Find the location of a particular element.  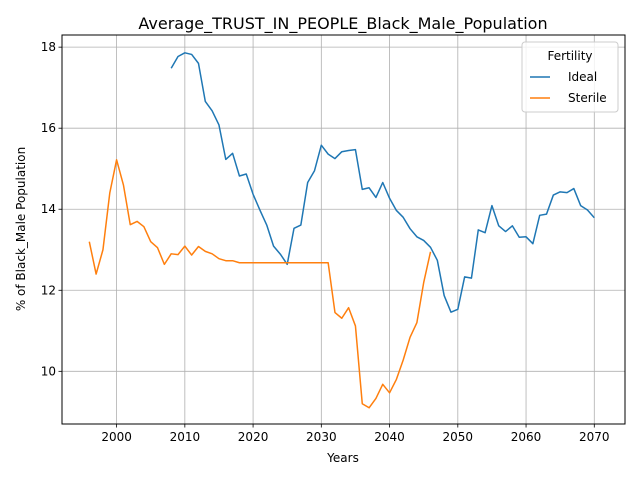

legend-box is located at coordinates (570, 77).